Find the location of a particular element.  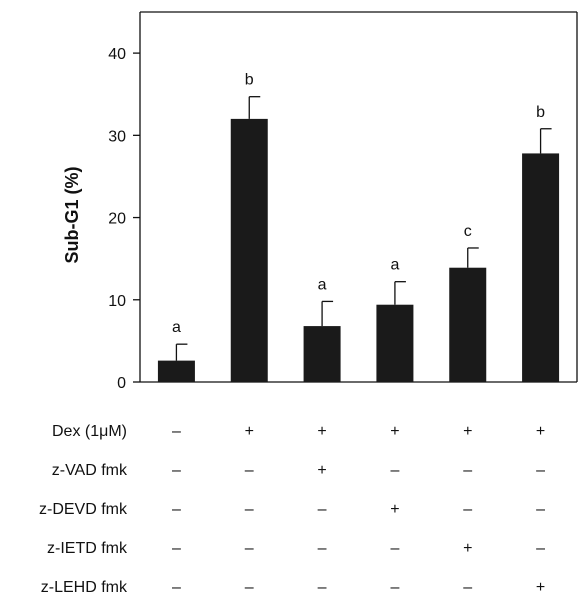

condition-label: z-LEHD fmk is located at coordinates (84, 587).